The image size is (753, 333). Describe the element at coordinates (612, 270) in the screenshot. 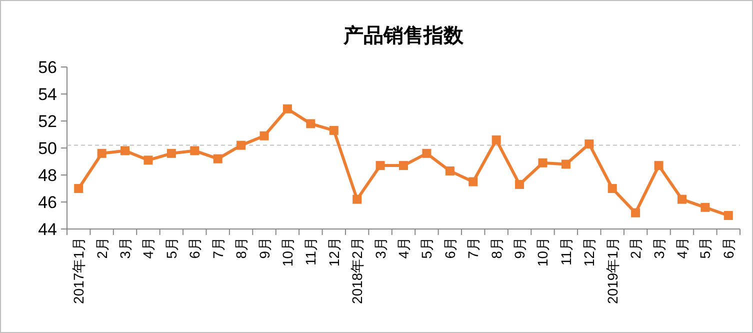

I see `x-tick-label: 2019年1月` at that location.